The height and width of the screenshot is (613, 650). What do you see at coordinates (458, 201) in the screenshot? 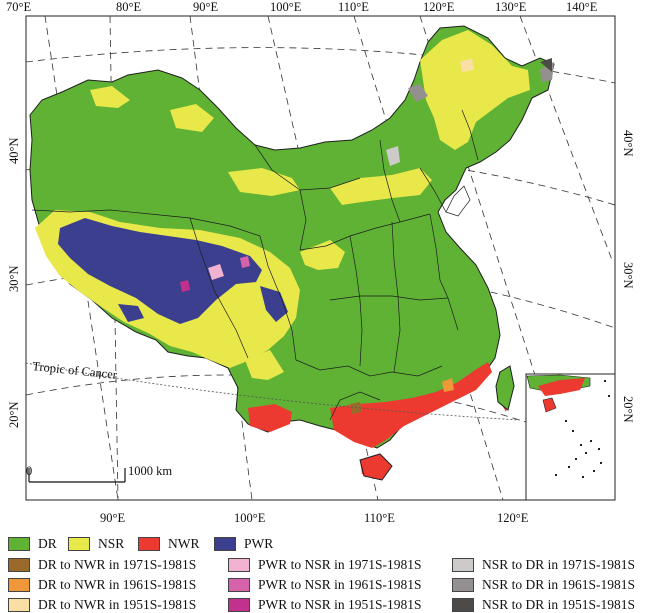
I see `bohai-sea` at bounding box center [458, 201].